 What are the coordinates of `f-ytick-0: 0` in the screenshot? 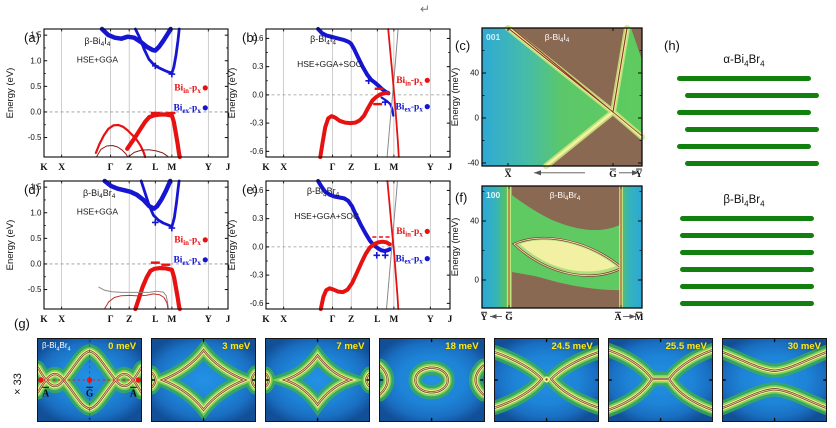 It's located at (477, 280).